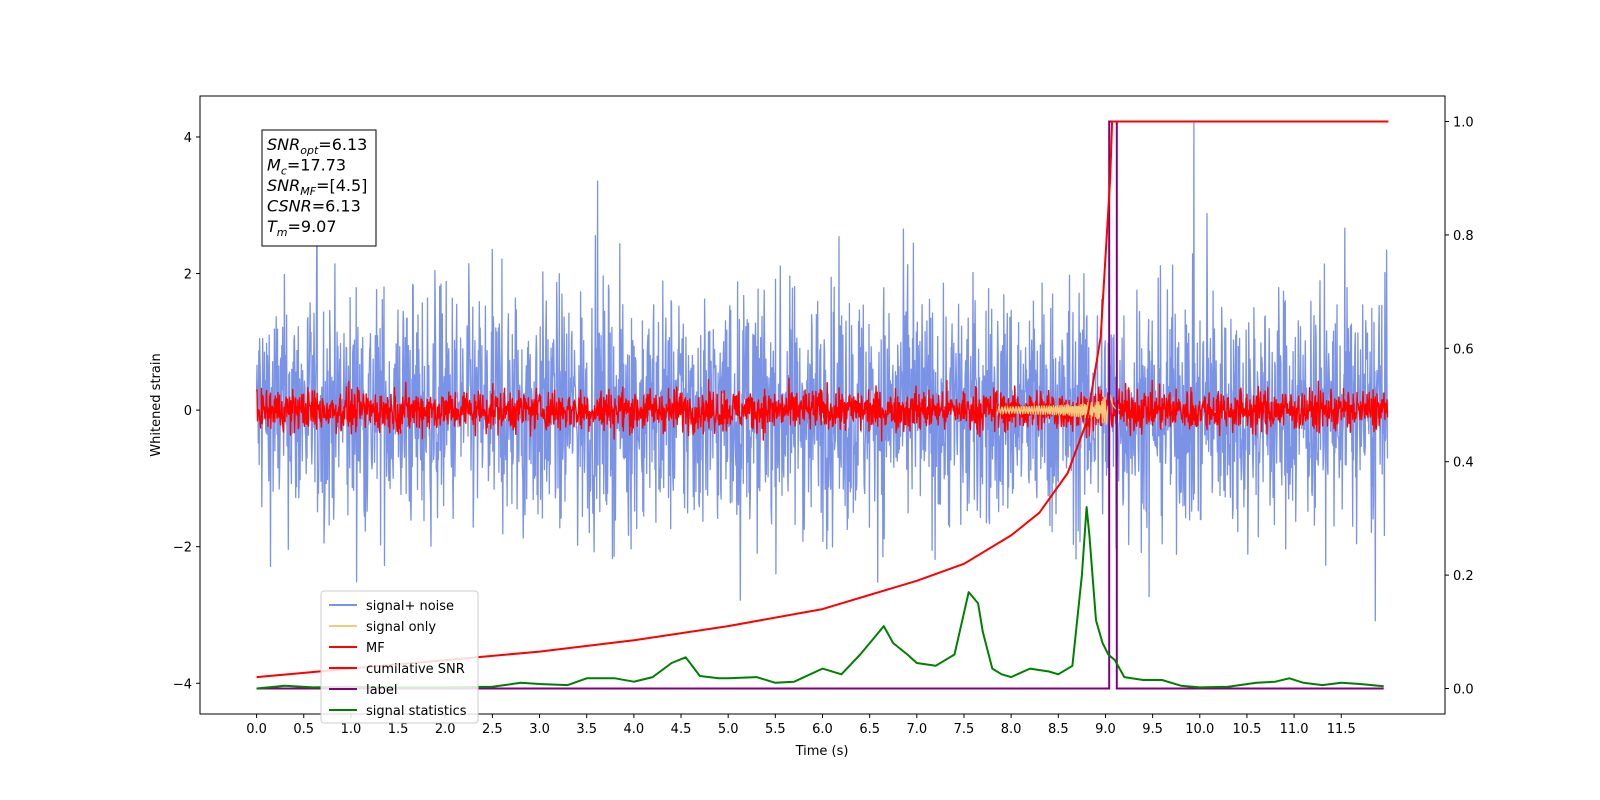 The image size is (1600, 800). I want to click on x-tick-label: 3.0, so click(539, 729).